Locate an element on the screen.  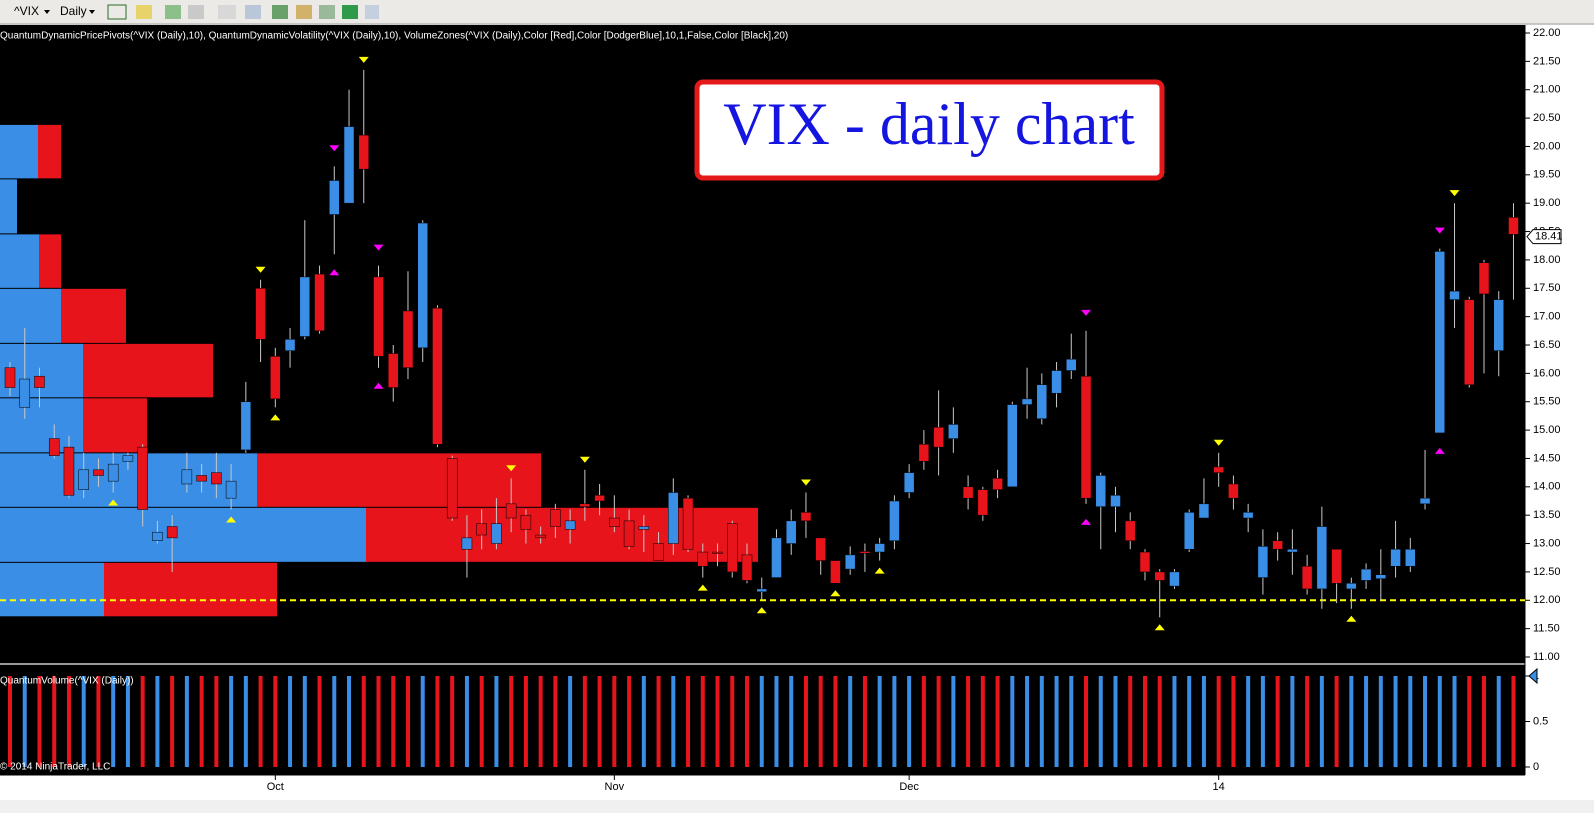
y-tick-label: 12.50 is located at coordinates (1547, 572).